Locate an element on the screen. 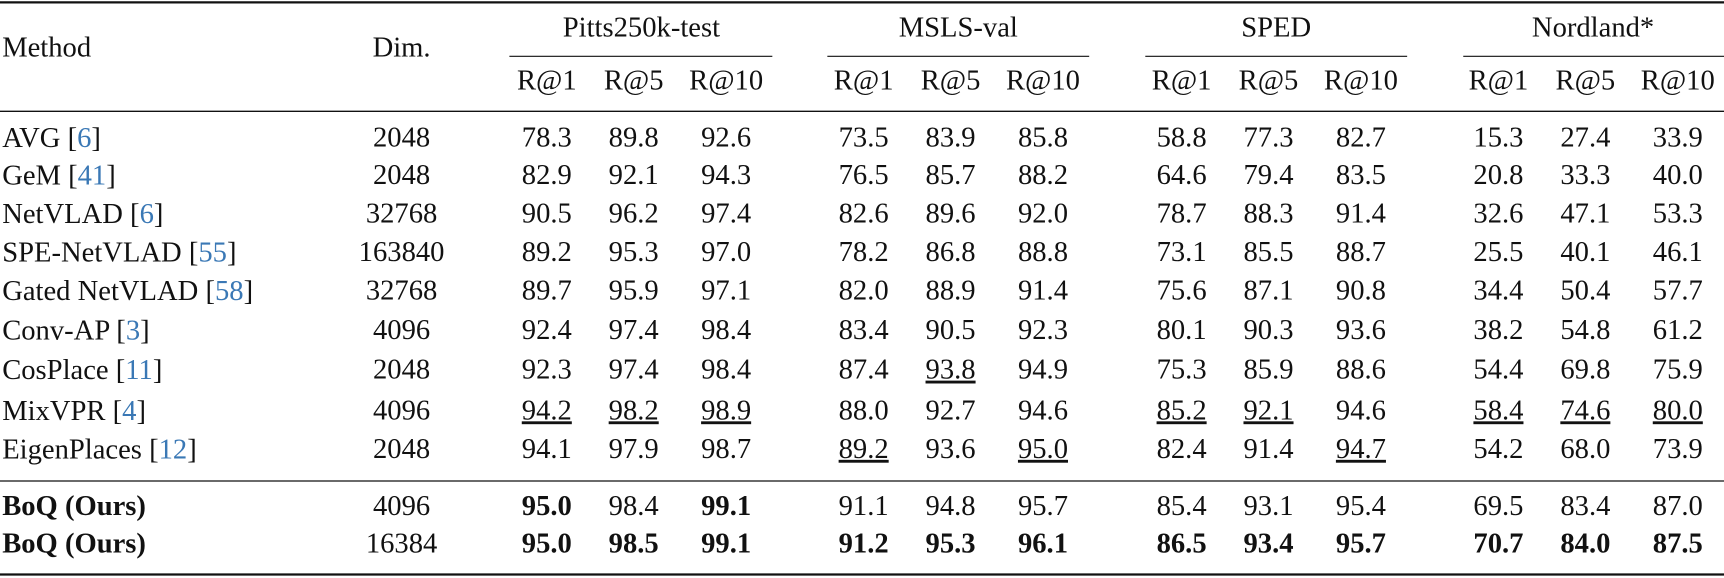 The width and height of the screenshot is (1724, 578). dim-cell: 4096 is located at coordinates (401, 506).